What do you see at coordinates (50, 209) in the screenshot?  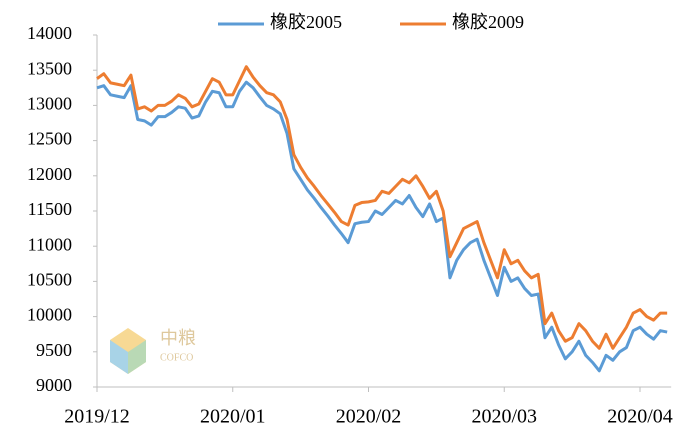 I see `y-tick-label: 11500` at bounding box center [50, 209].